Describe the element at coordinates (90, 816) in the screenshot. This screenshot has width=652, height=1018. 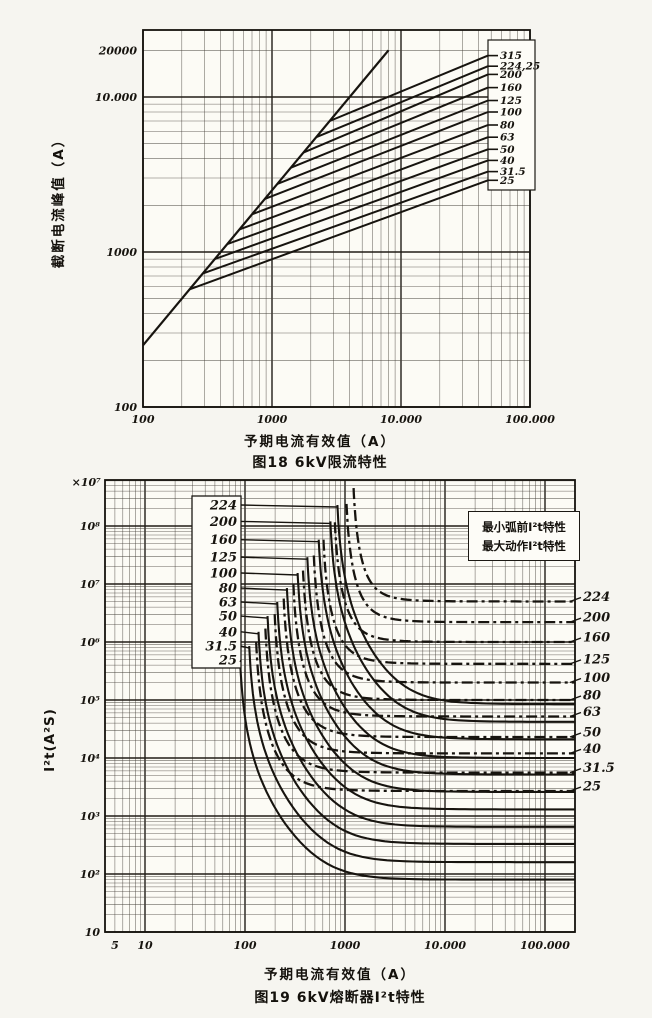
I see `svg-text: 10³` at that location.